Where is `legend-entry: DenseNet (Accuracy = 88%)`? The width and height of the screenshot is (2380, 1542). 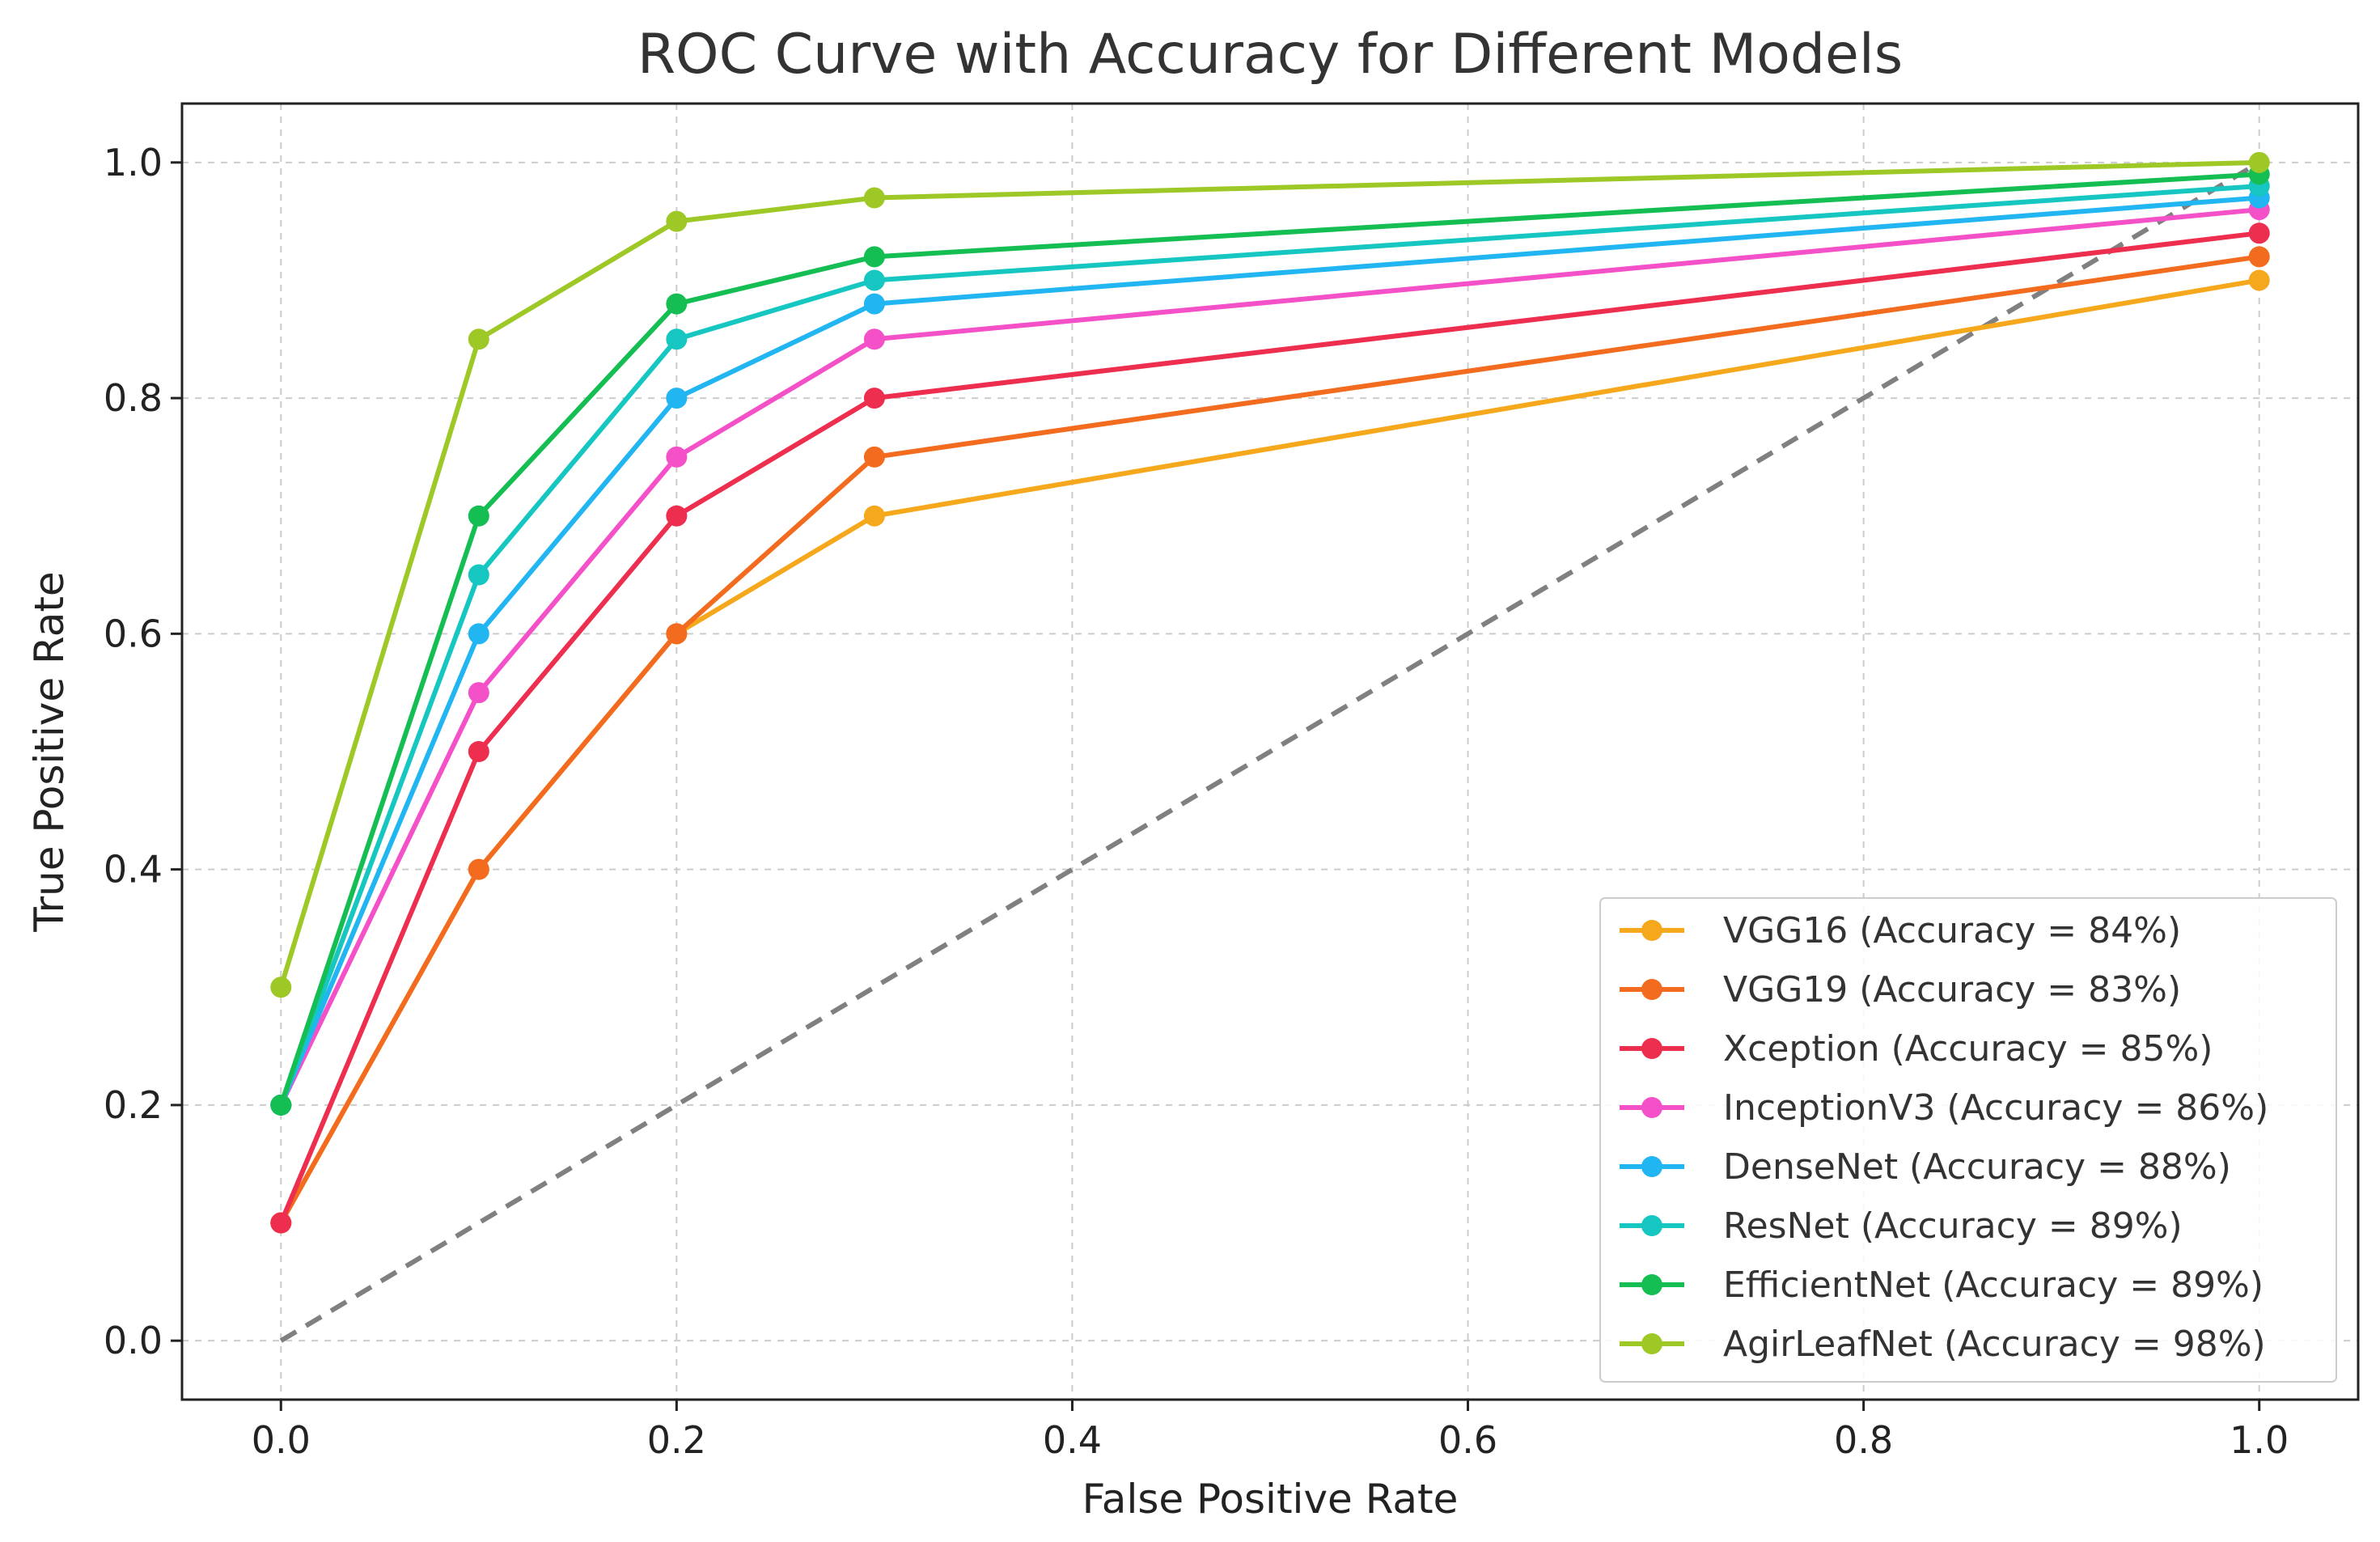
legend-entry: DenseNet (Accuracy = 88%) is located at coordinates (1926, 1167).